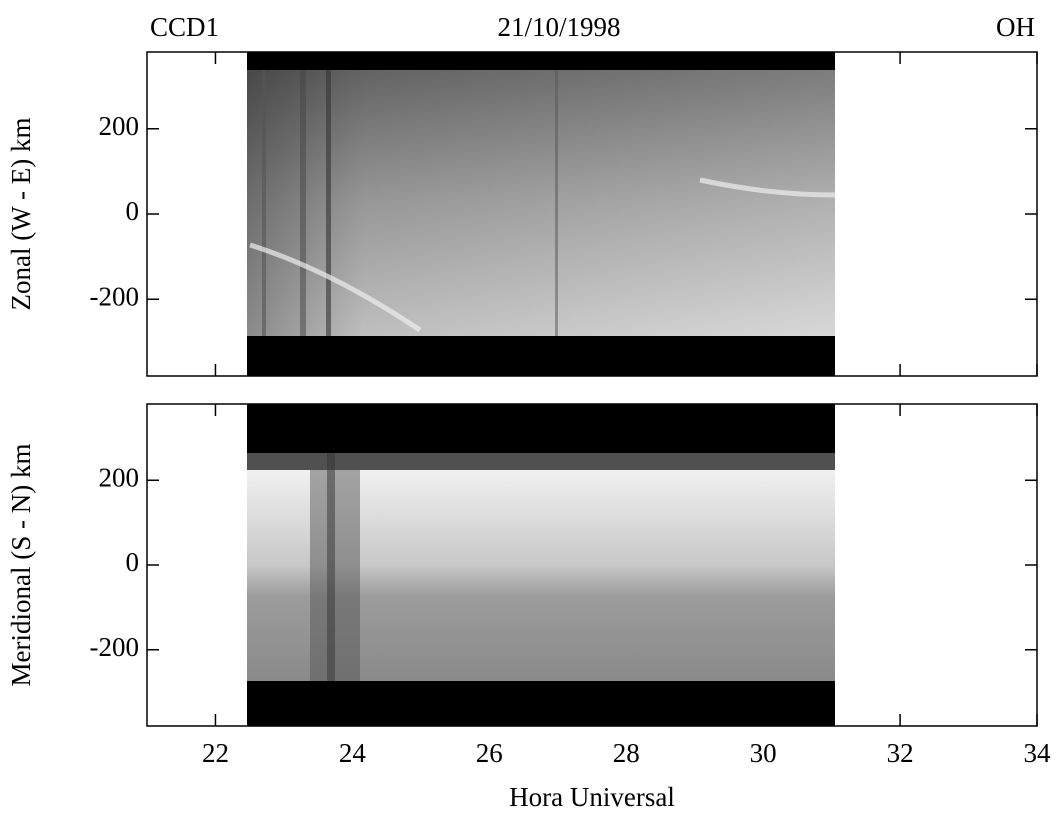  I want to click on y-axis-label: Meridional (S - N) km, so click(21, 565).